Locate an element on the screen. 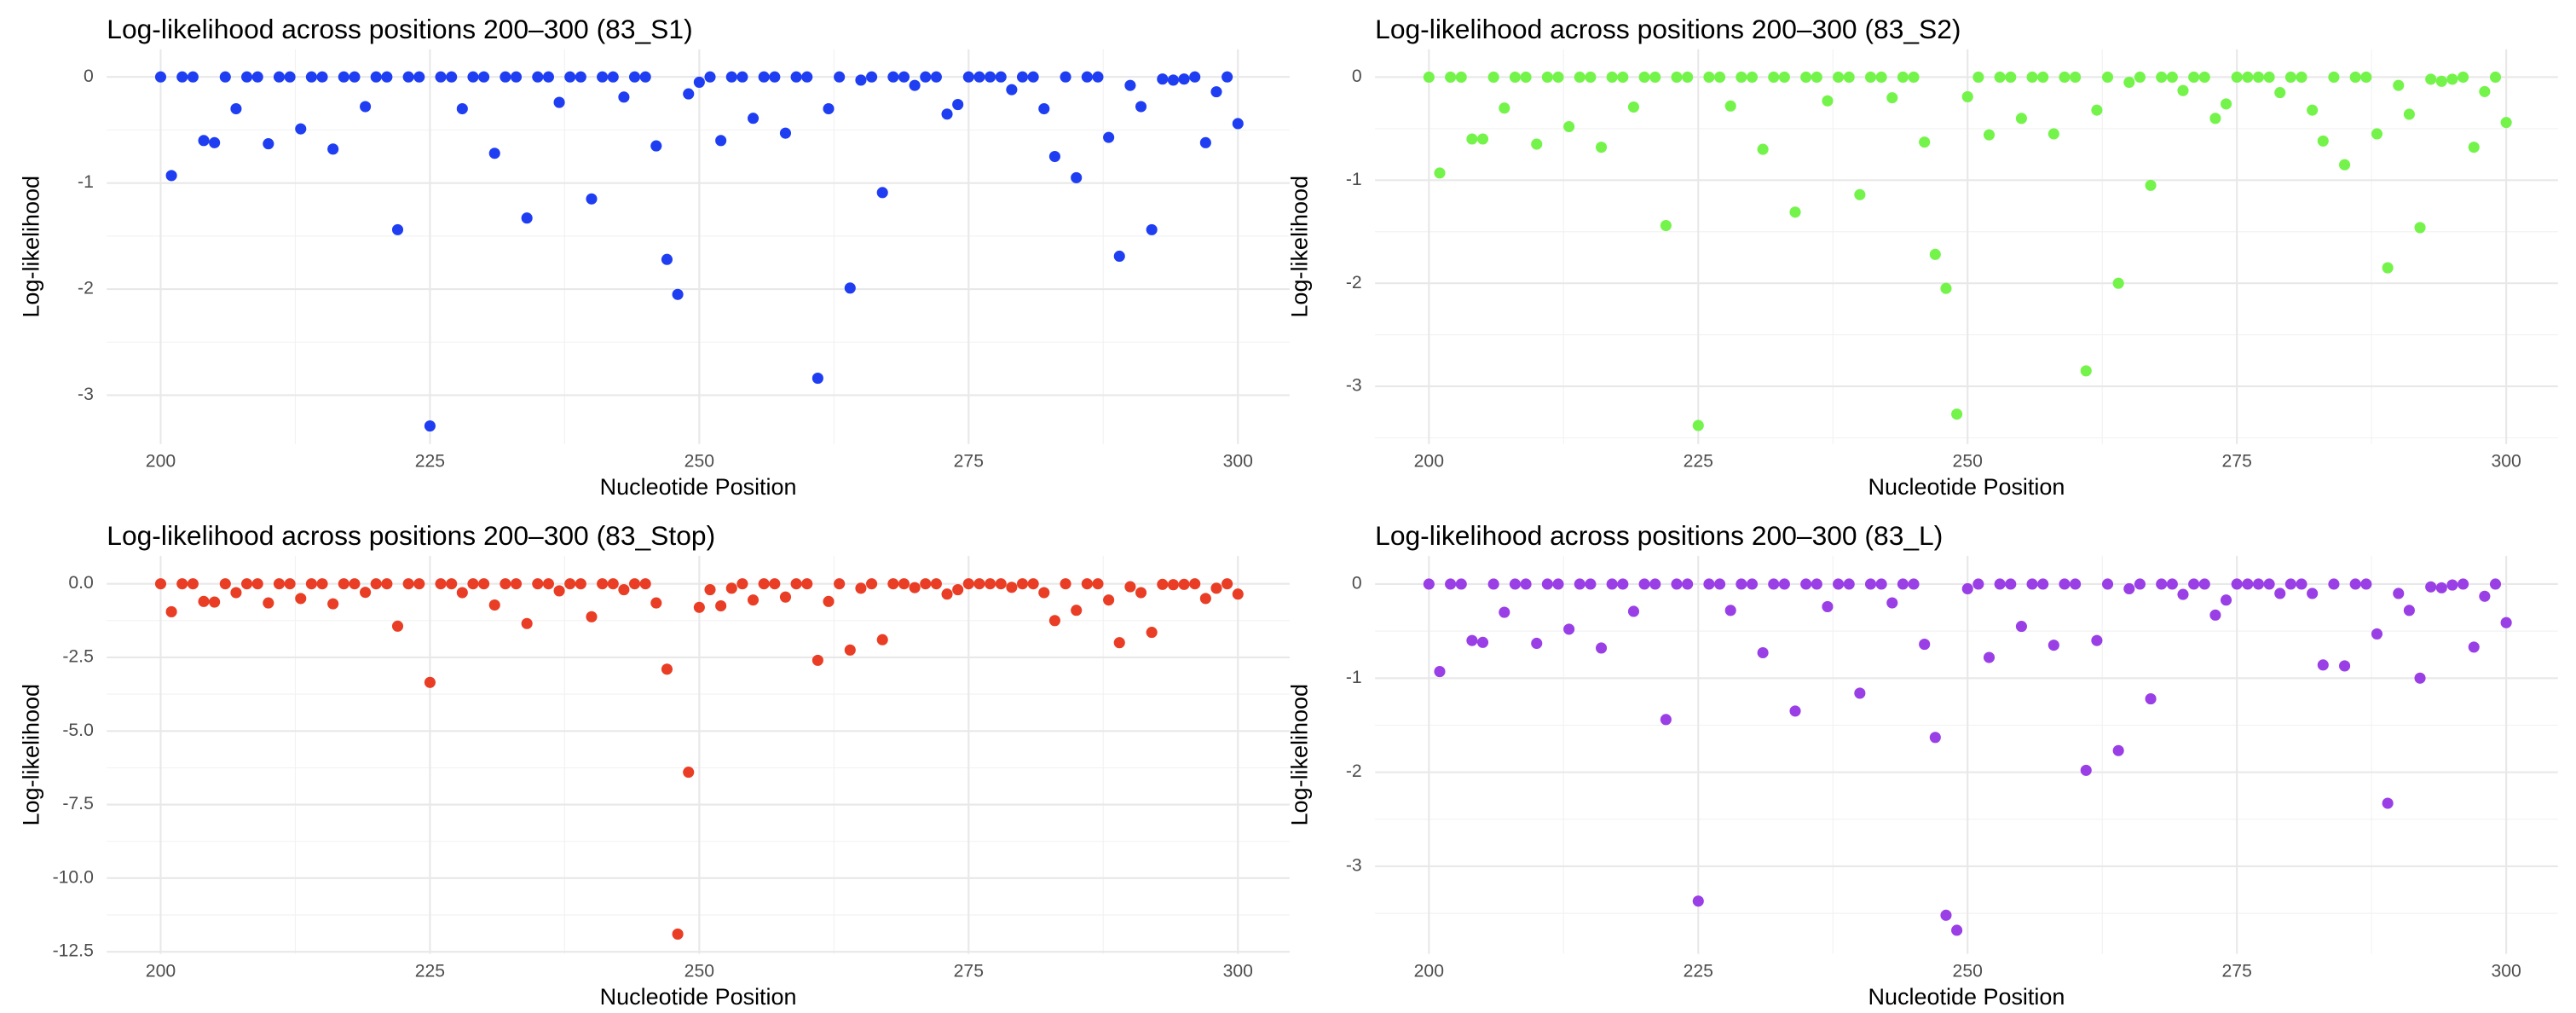  y-tick-label: 0 is located at coordinates (1357, 583).